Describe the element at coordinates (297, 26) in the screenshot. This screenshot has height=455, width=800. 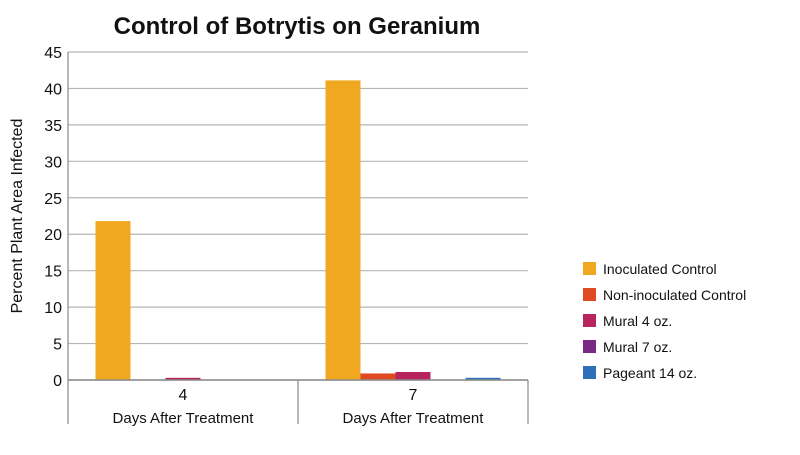
I see `chart-title: Control of Botrytis on Geranium` at that location.